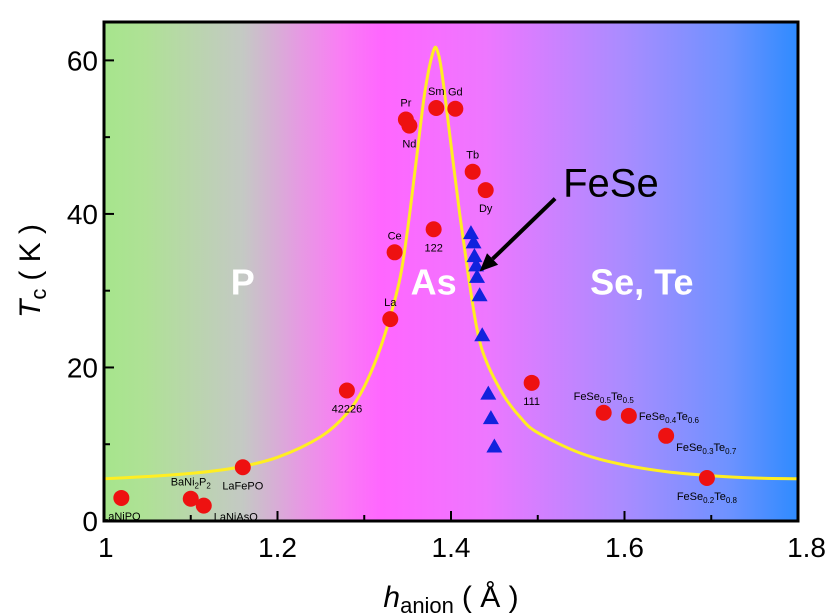  What do you see at coordinates (82, 214) in the screenshot?
I see `y-tick-label: 40` at bounding box center [82, 214].